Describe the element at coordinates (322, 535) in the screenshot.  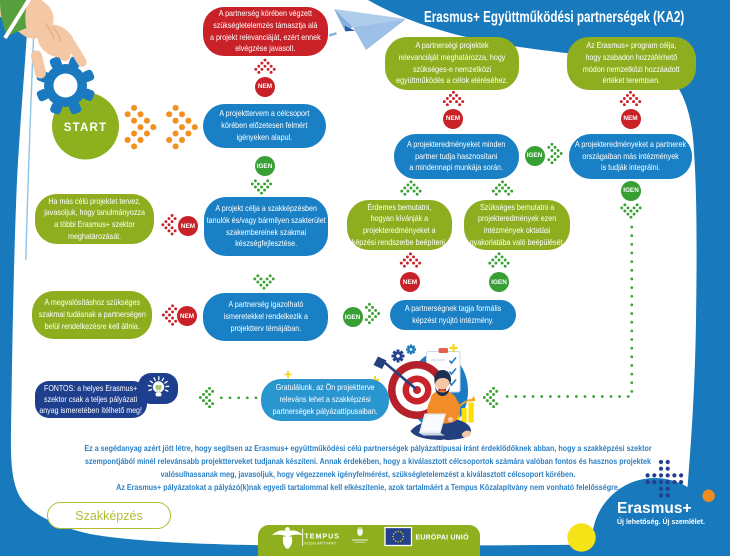
I see `svg-text: TEMPUS` at that location.